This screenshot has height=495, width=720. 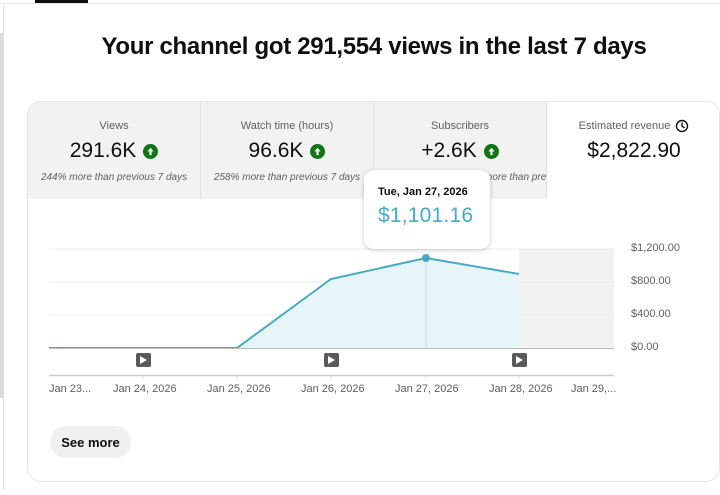 What do you see at coordinates (1, 215) in the screenshot?
I see `scrollbar` at bounding box center [1, 215].